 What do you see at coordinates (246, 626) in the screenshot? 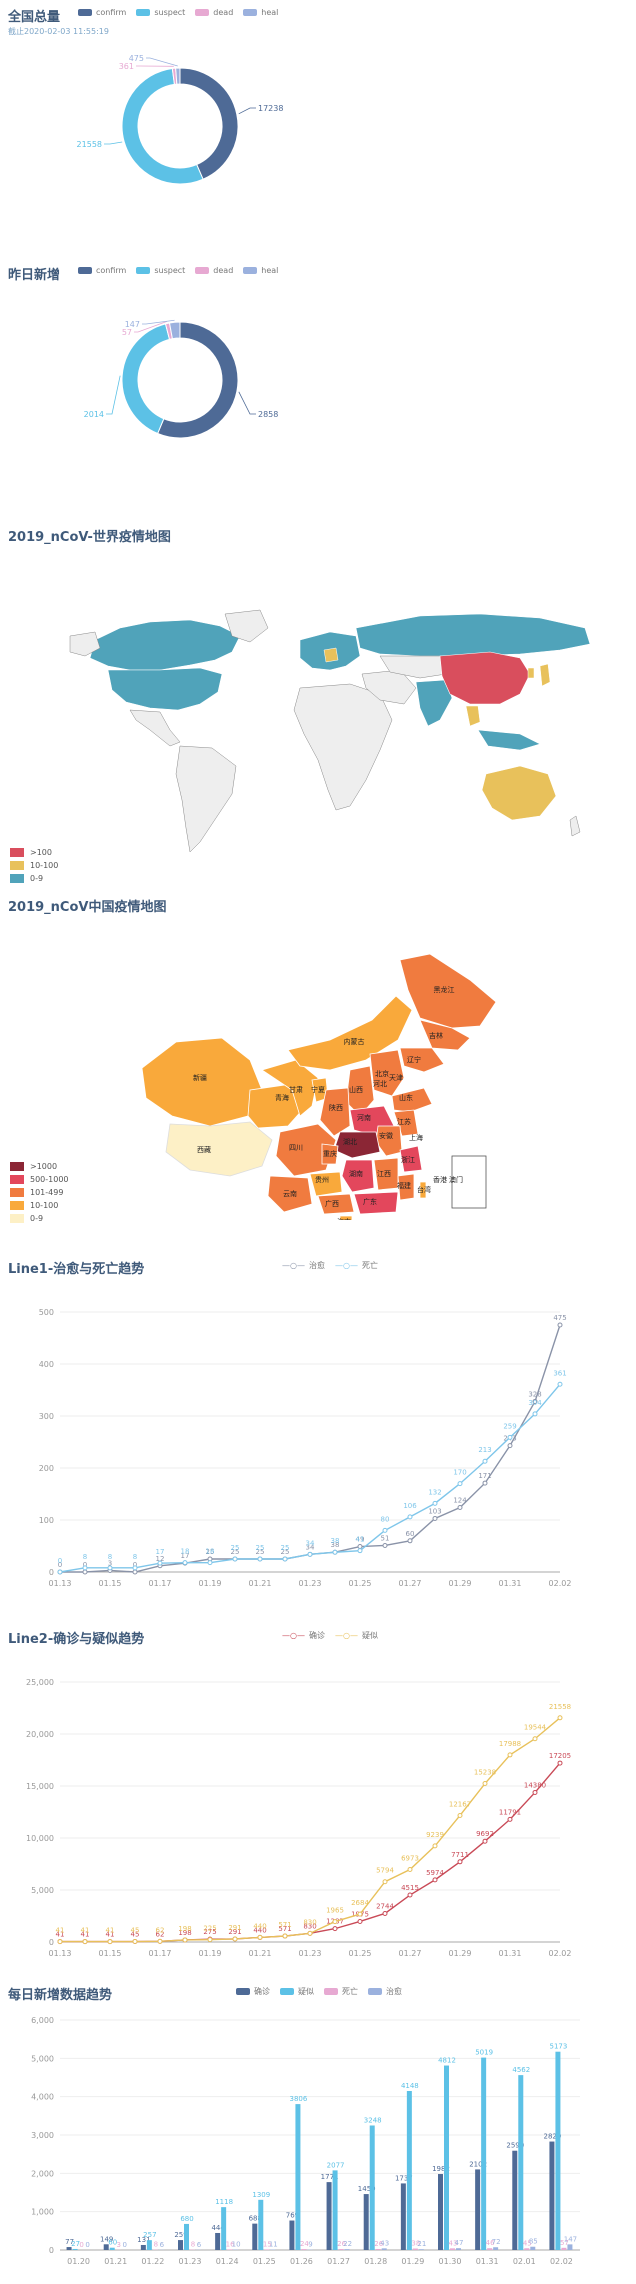
I see `map-region-greenland` at bounding box center [246, 626].